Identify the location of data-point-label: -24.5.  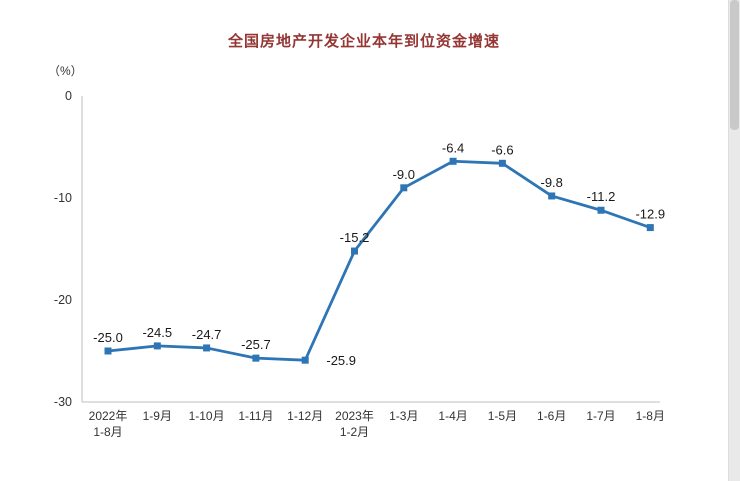
(157, 332).